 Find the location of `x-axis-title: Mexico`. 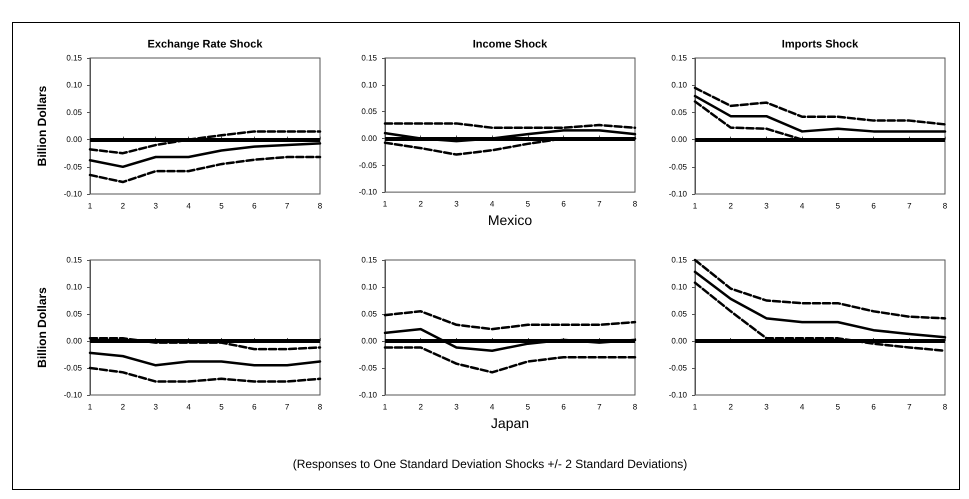

x-axis-title: Mexico is located at coordinates (510, 220).